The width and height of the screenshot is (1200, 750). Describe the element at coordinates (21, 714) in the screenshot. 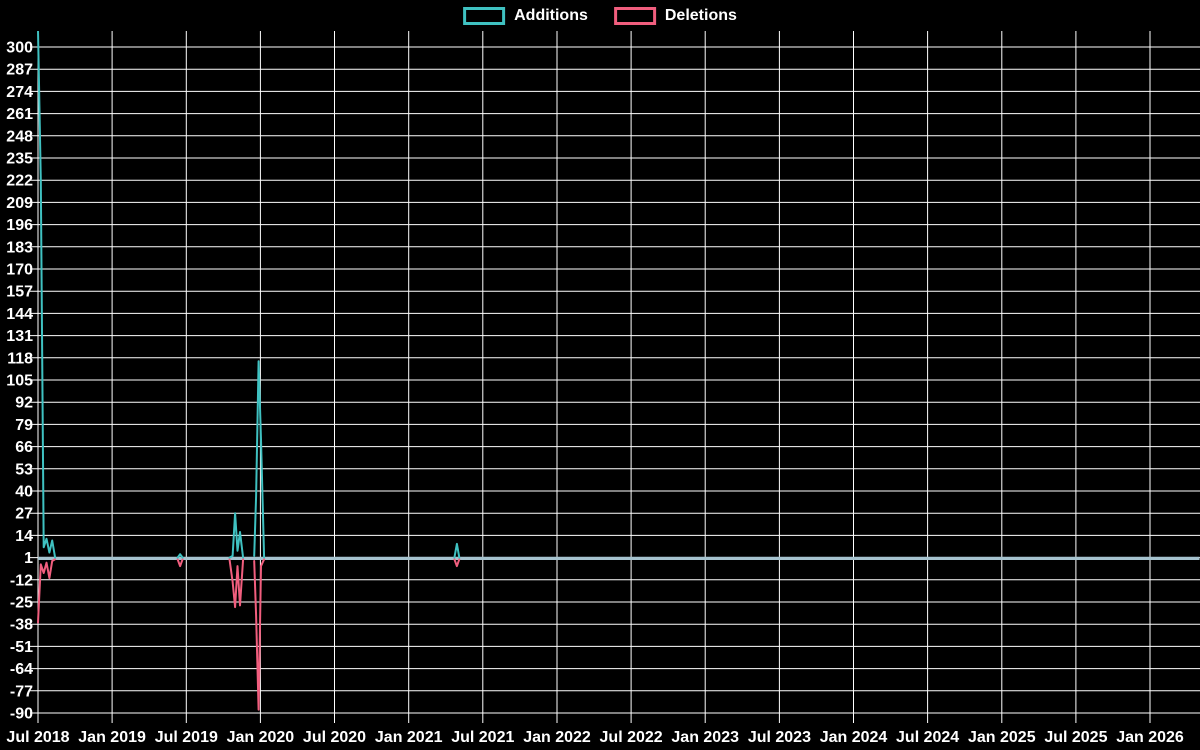

I see `y-tick-label: -90` at that location.